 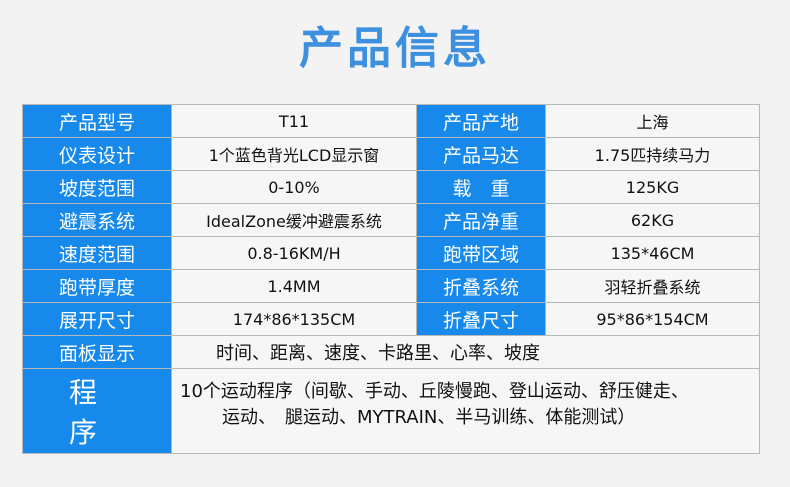 I want to click on spec-value: T11, so click(x=294, y=121).